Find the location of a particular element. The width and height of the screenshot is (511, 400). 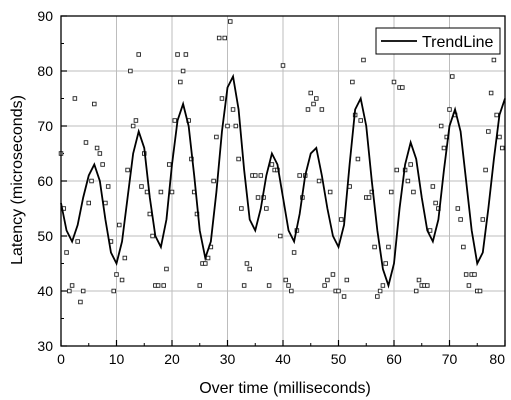

x-tick-label-0: 0 is located at coordinates (61, 359).